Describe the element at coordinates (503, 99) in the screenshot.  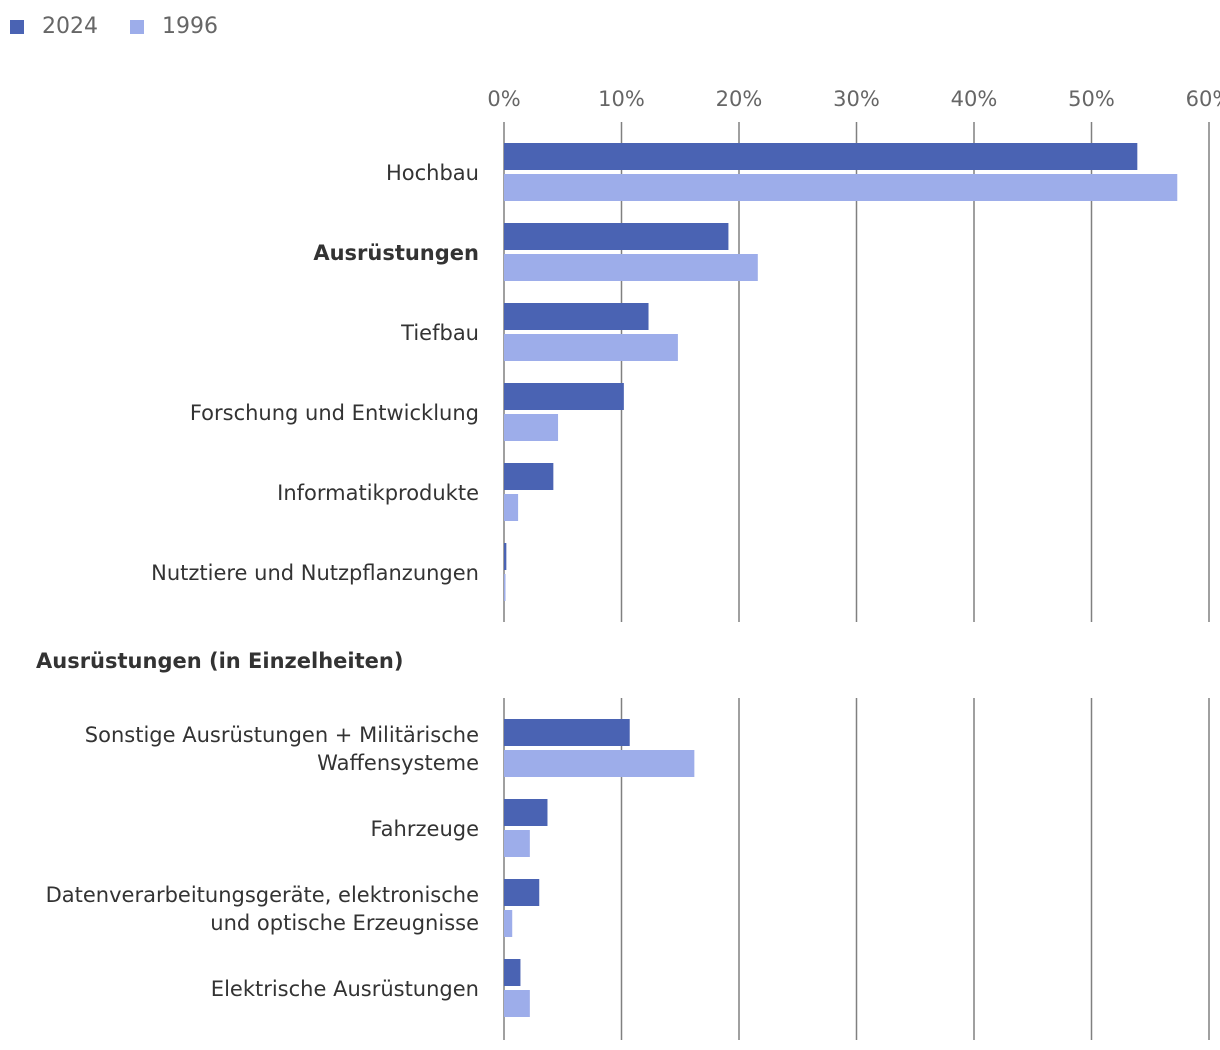
I see `x-tick-label: 0%` at that location.